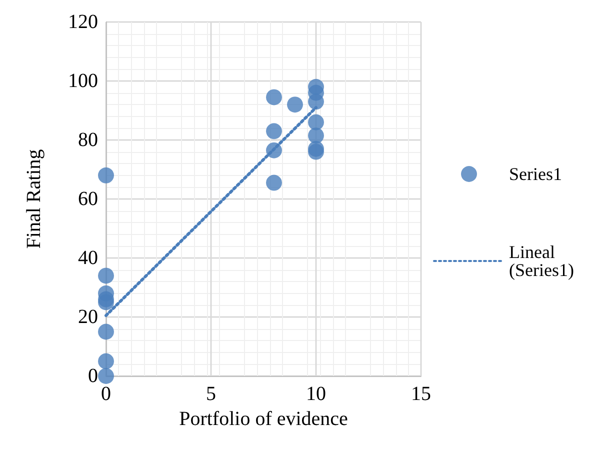 Image resolution: width=596 pixels, height=449 pixels. I want to click on y-axis-title: Final Rating, so click(34, 199).